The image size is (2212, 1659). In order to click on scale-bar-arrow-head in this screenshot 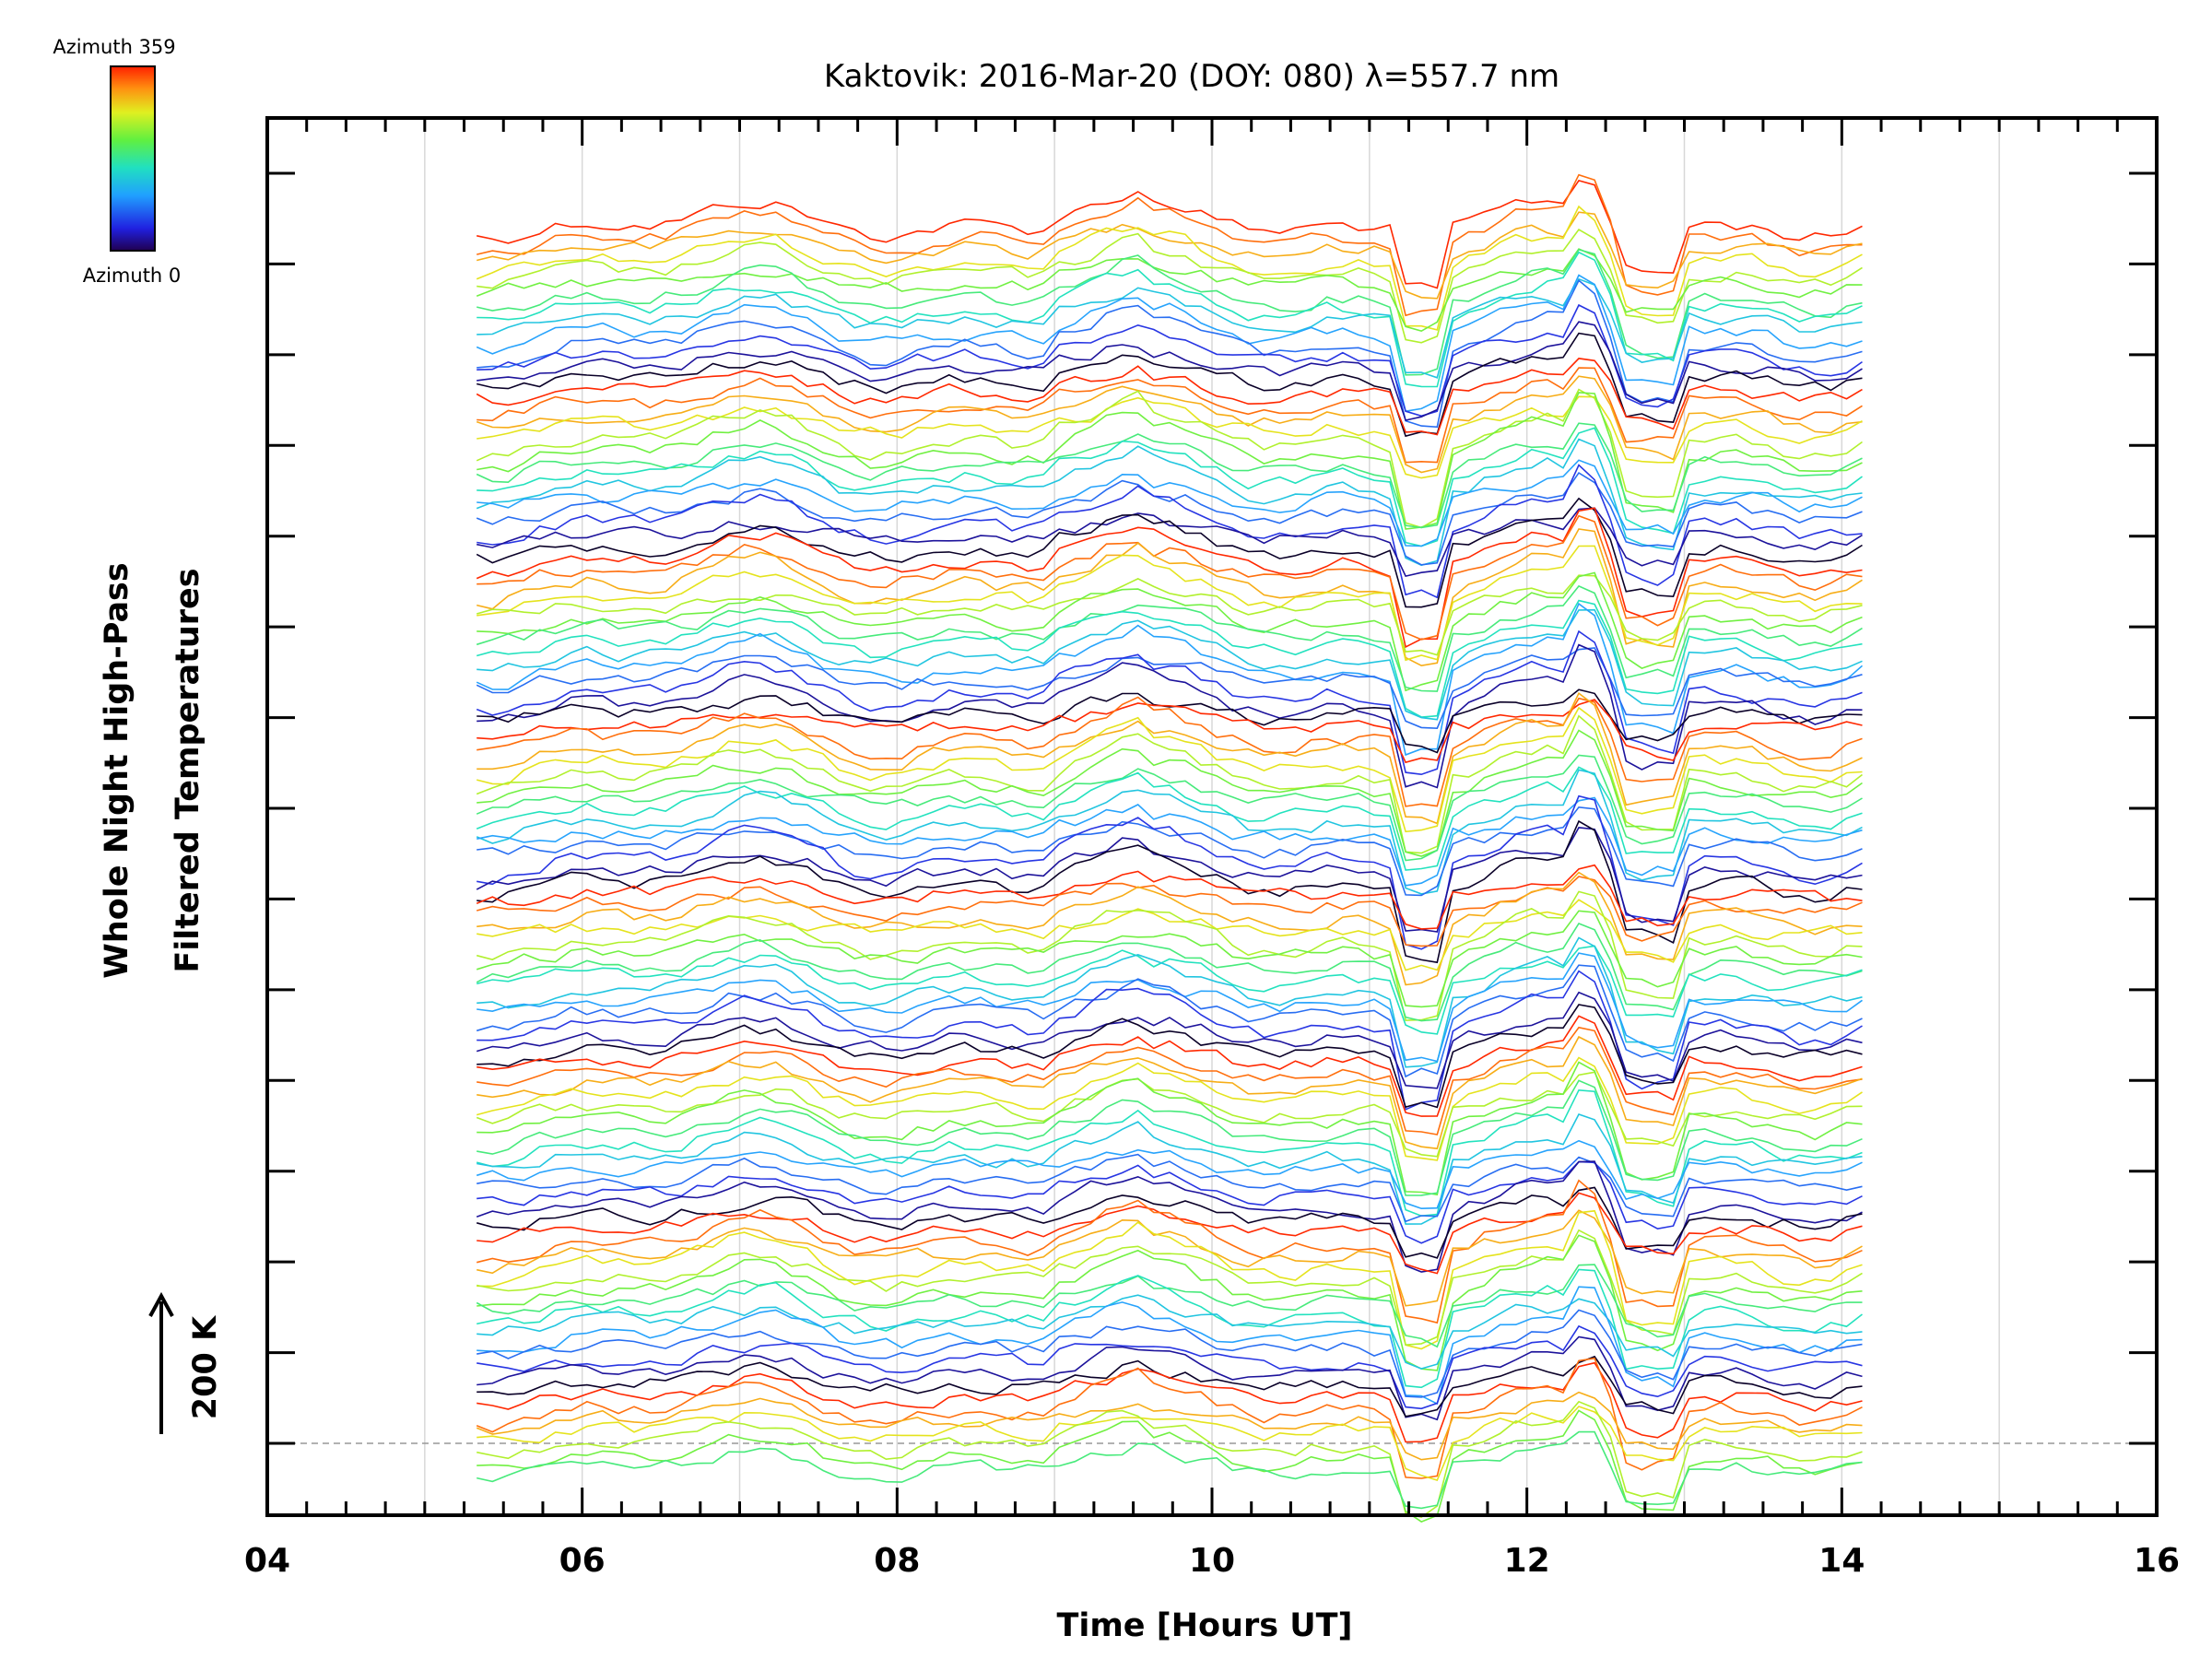, I will do `click(161, 1304)`.